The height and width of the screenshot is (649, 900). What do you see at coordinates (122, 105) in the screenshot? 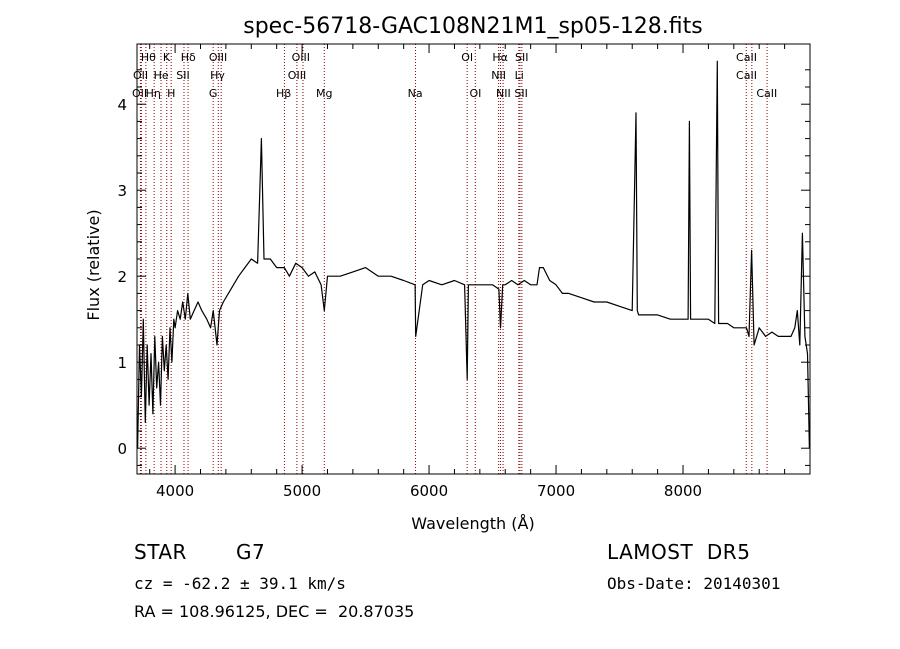
I see `y-tick-label: 4` at bounding box center [122, 105].